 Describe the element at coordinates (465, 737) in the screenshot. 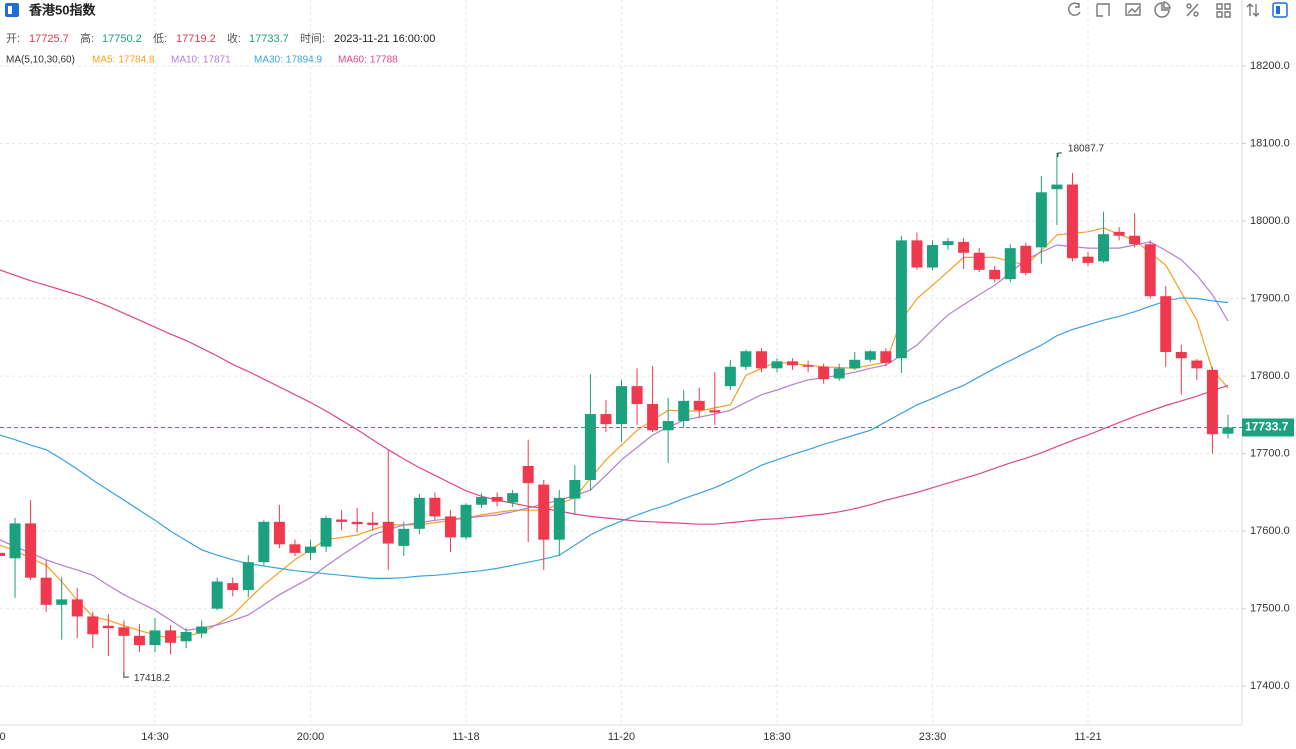

I see `x-tick-label: 11-18` at that location.